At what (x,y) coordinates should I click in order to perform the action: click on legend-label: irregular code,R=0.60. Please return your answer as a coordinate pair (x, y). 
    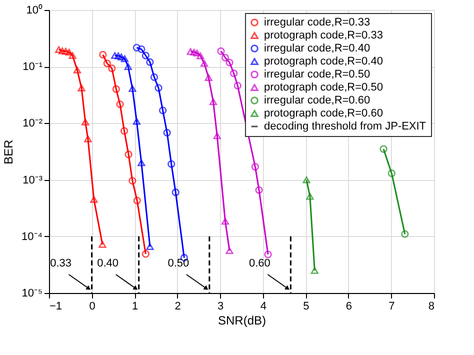
    Looking at the image, I should click on (317, 100).